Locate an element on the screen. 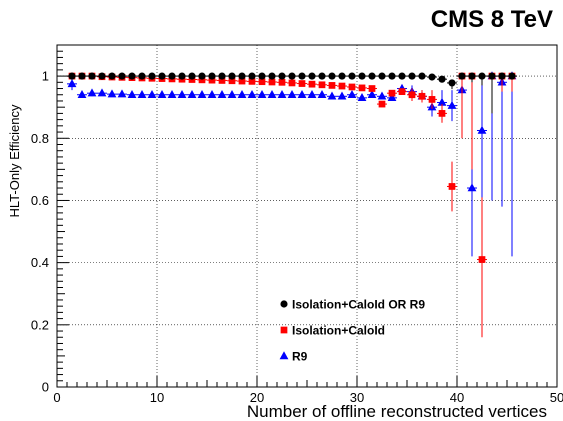 Image resolution: width=563 pixels, height=421 pixels. x-tick-label: 0 is located at coordinates (56, 397).